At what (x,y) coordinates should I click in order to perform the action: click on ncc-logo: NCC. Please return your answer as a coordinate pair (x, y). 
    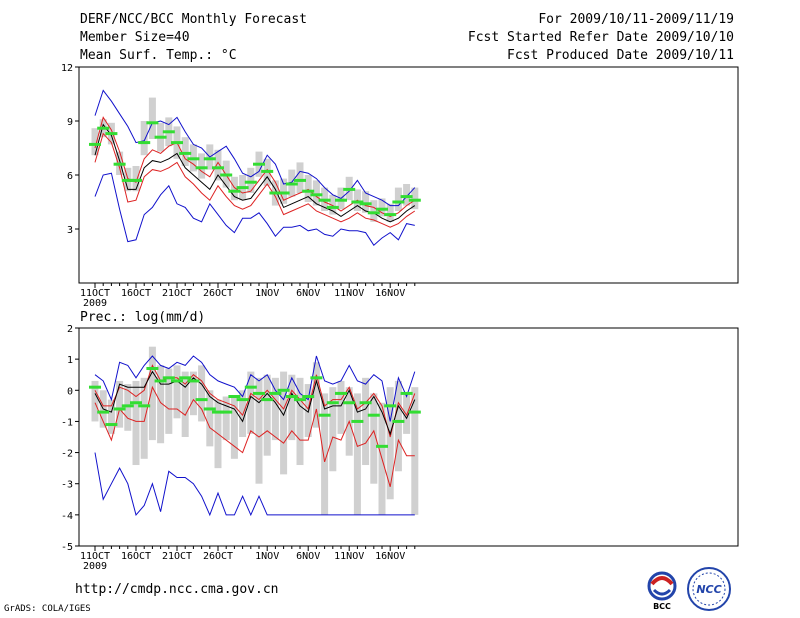
    Looking at the image, I should click on (709, 589).